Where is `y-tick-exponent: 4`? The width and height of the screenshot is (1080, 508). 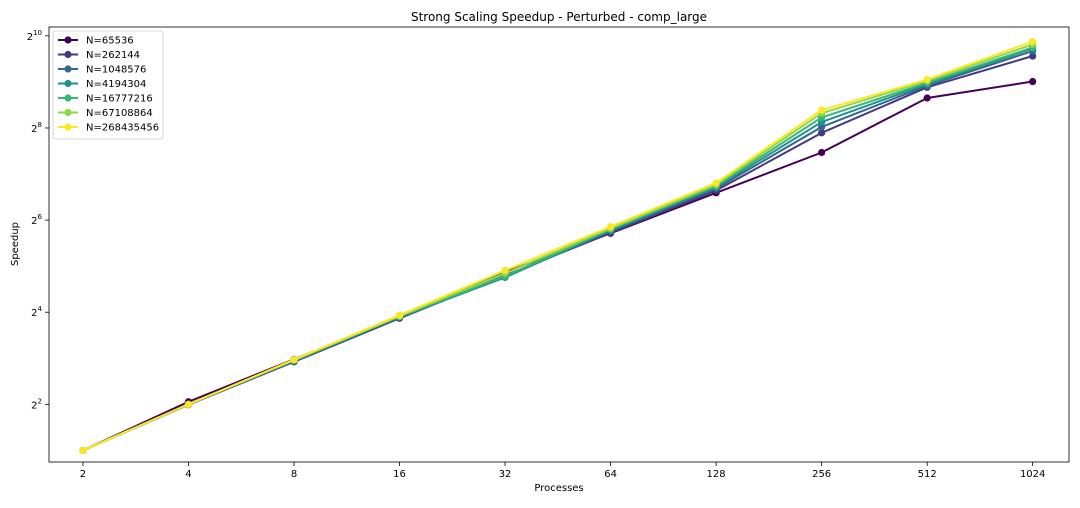
y-tick-exponent: 4 is located at coordinates (40, 309).